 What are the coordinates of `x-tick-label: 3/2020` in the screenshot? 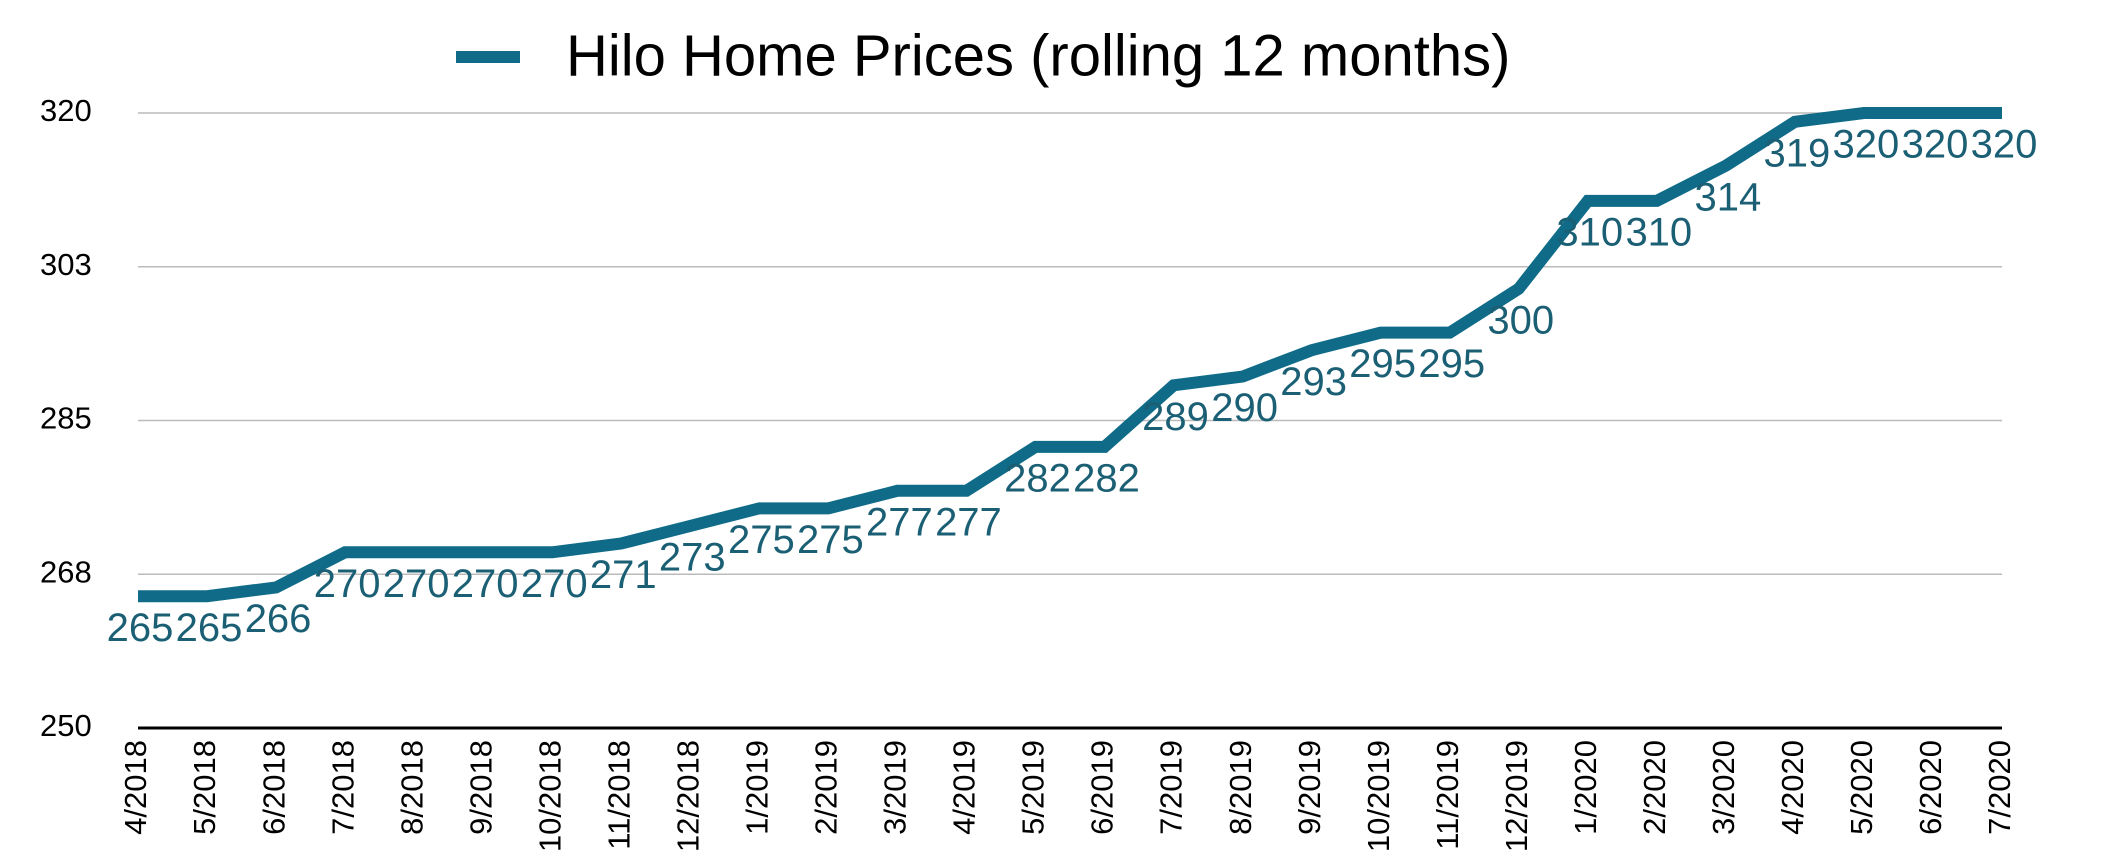 It's located at (1723, 787).